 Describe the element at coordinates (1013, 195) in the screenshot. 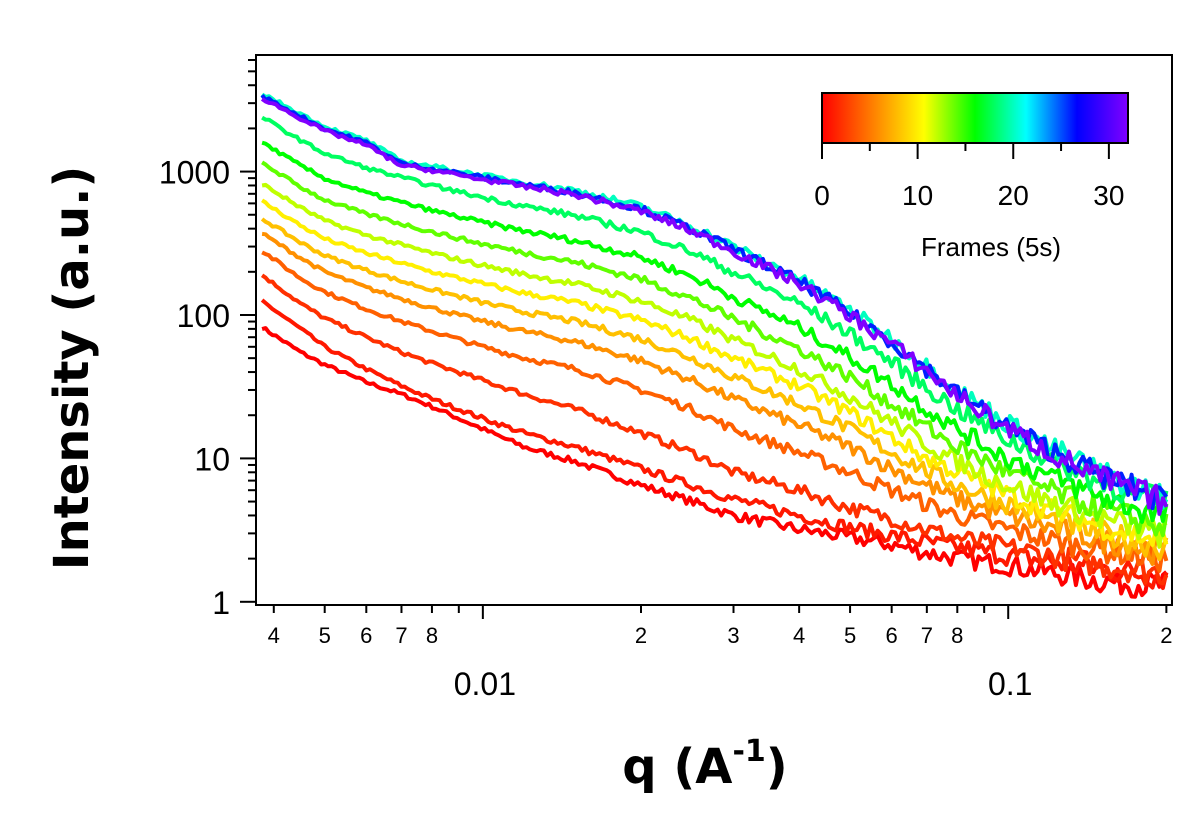

I see `colorbar-tick-label: 20` at that location.